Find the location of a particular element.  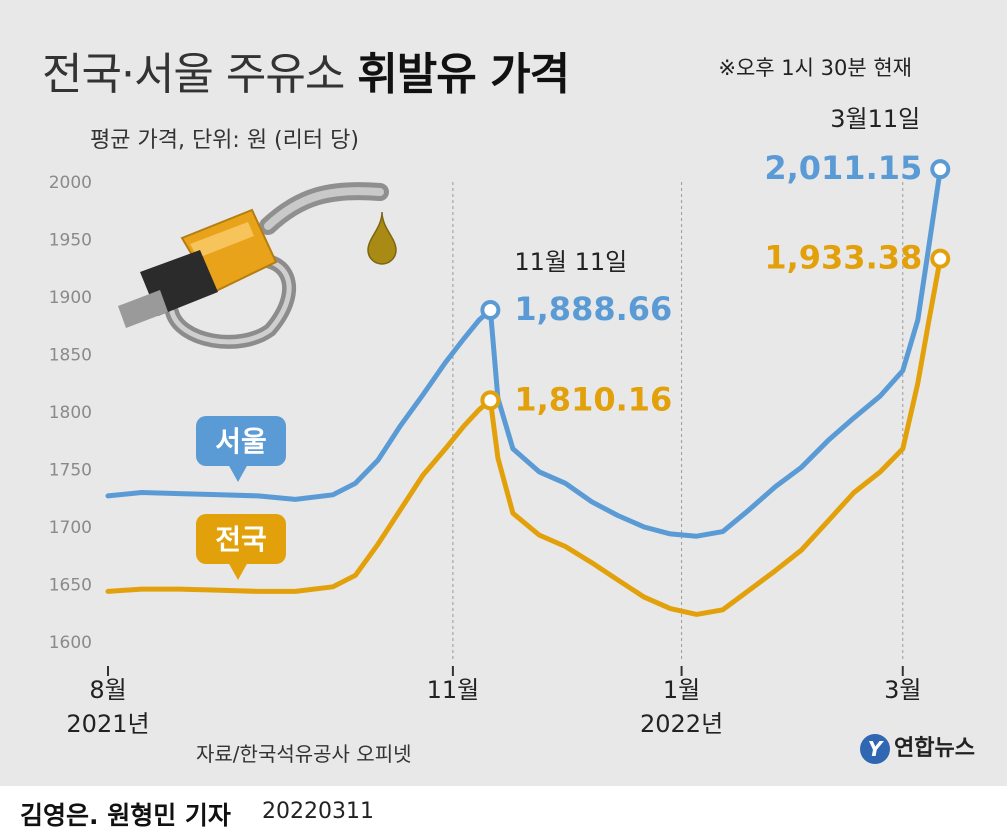

legend-item-seoul: 서울 is located at coordinates (241, 449).